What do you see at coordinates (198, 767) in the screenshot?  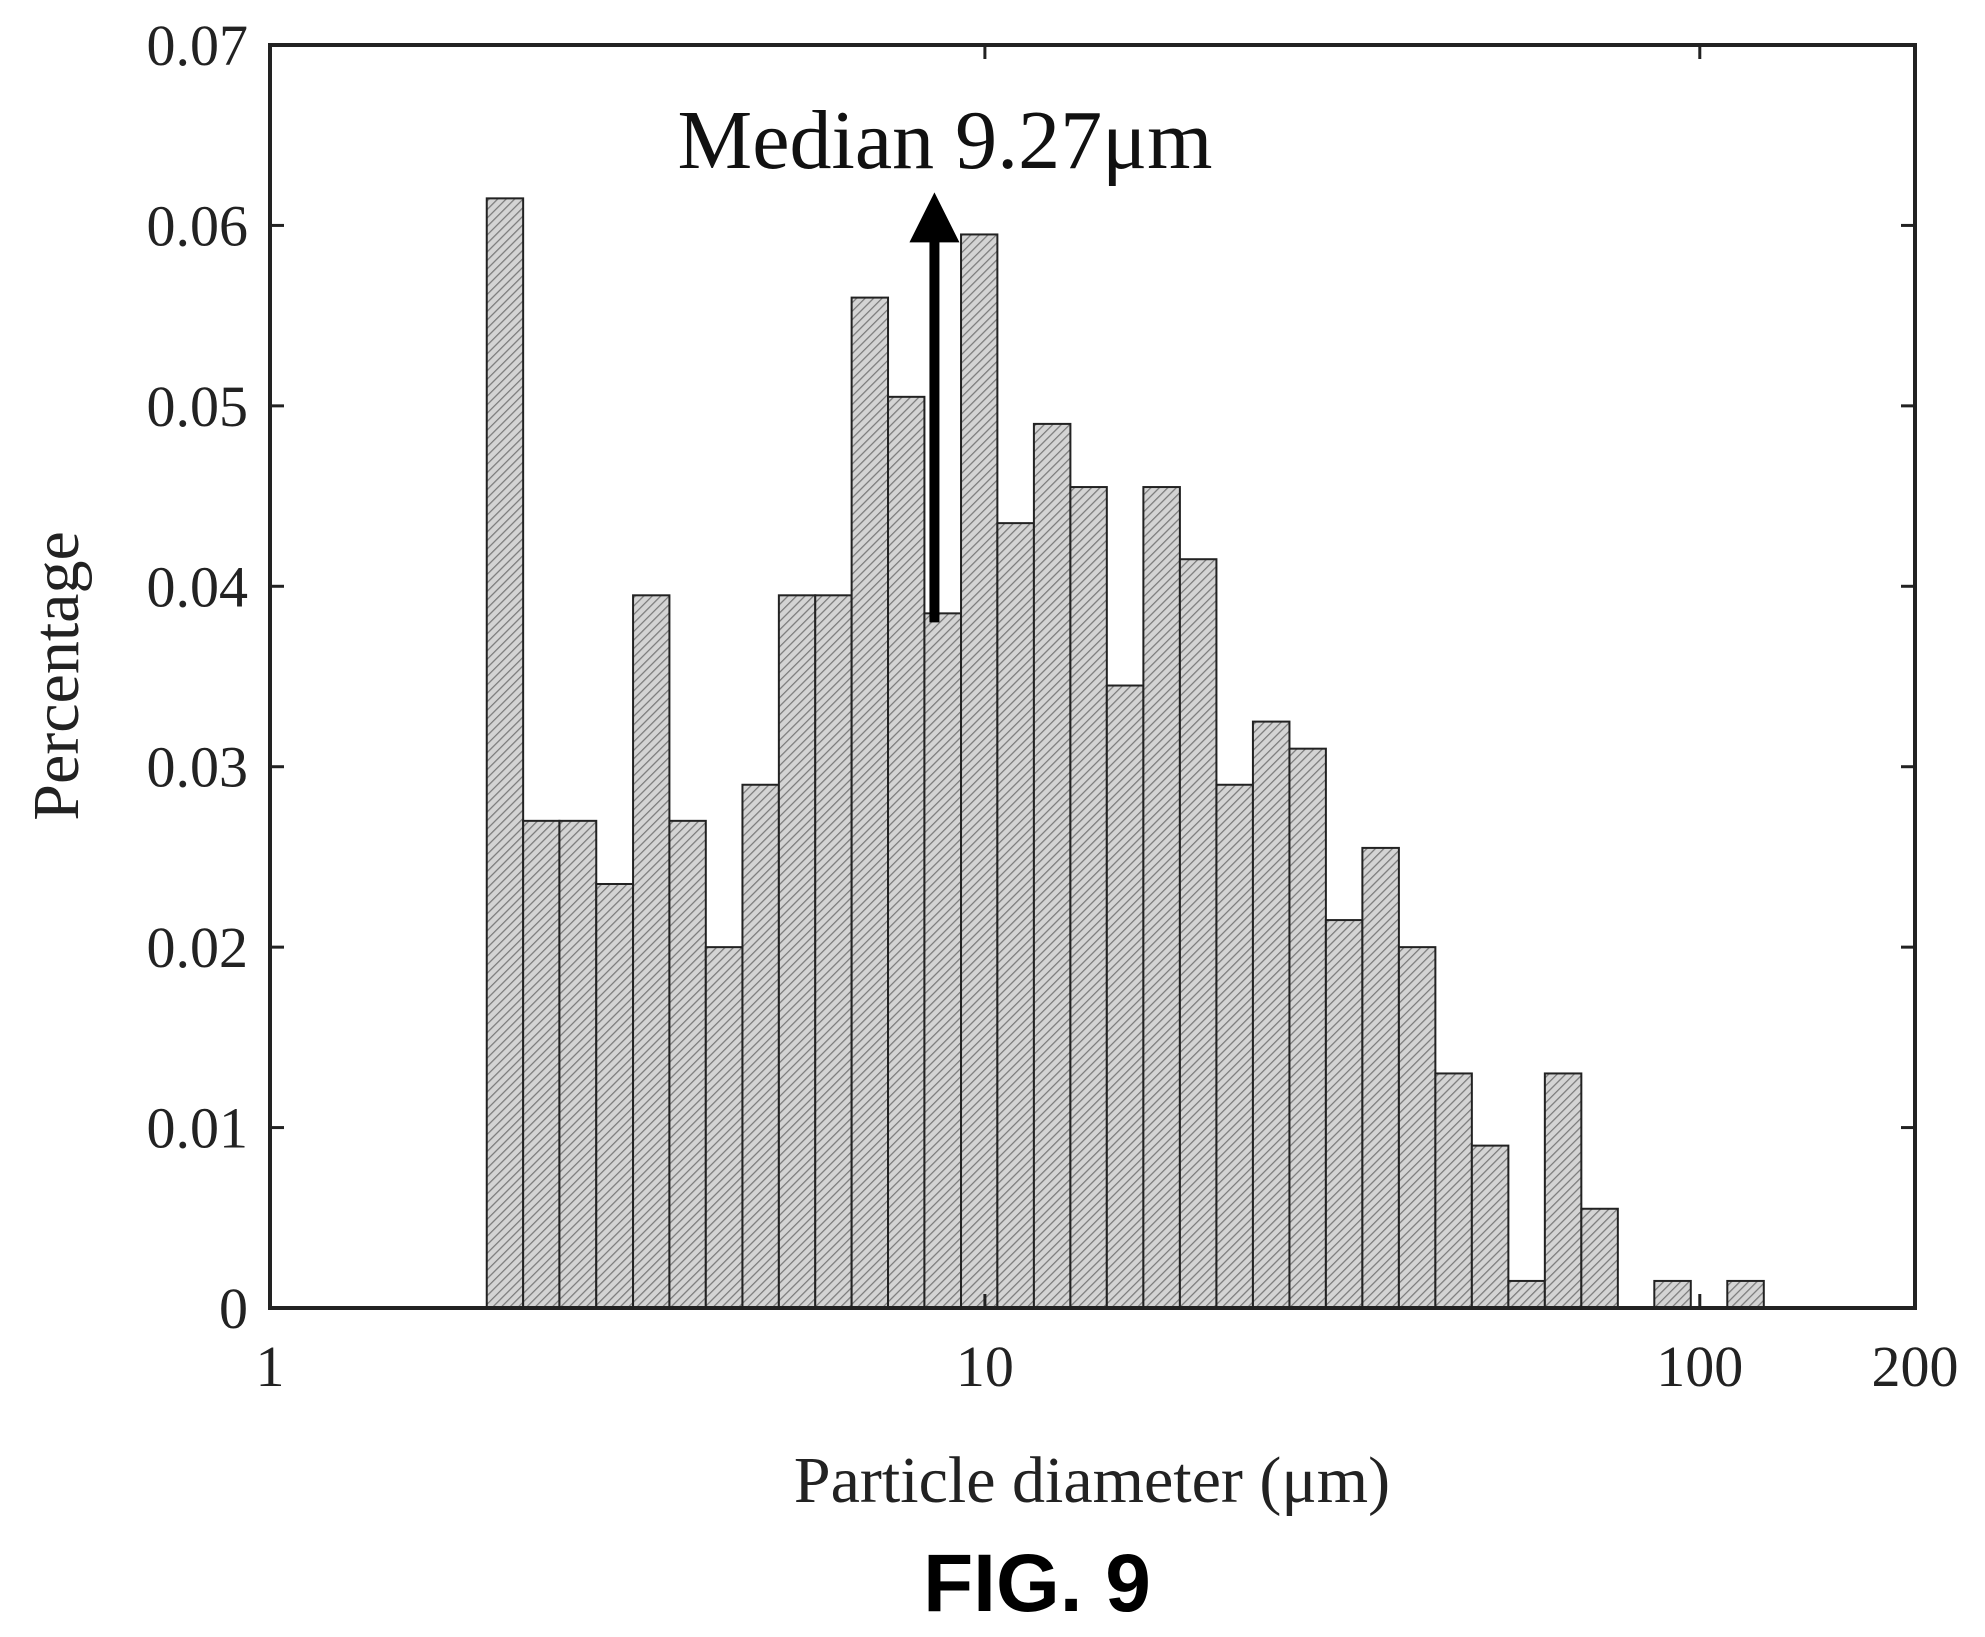 I see `y-tick-label: 0.03` at bounding box center [198, 767].